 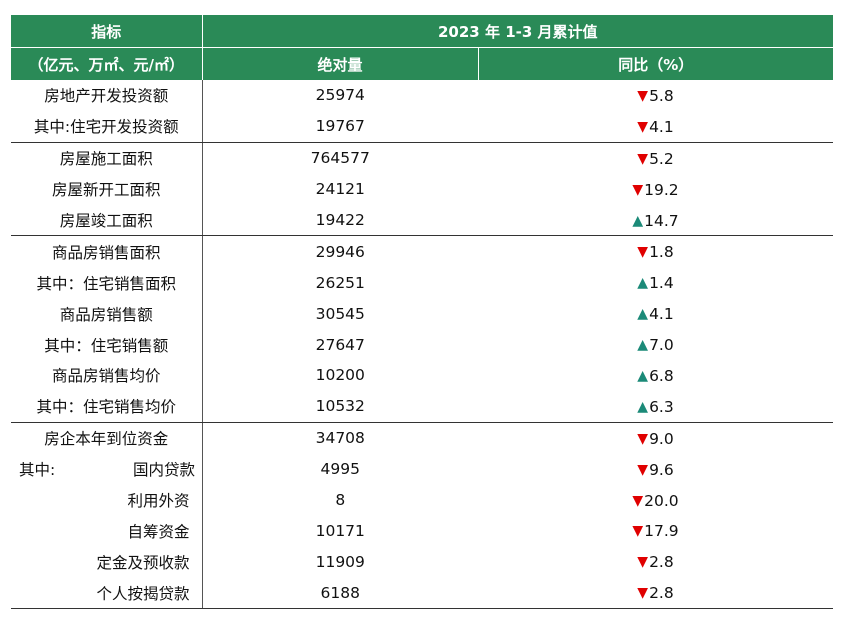 What do you see at coordinates (661, 345) in the screenshot?
I see `row-yoy-value: 7.0` at bounding box center [661, 345].